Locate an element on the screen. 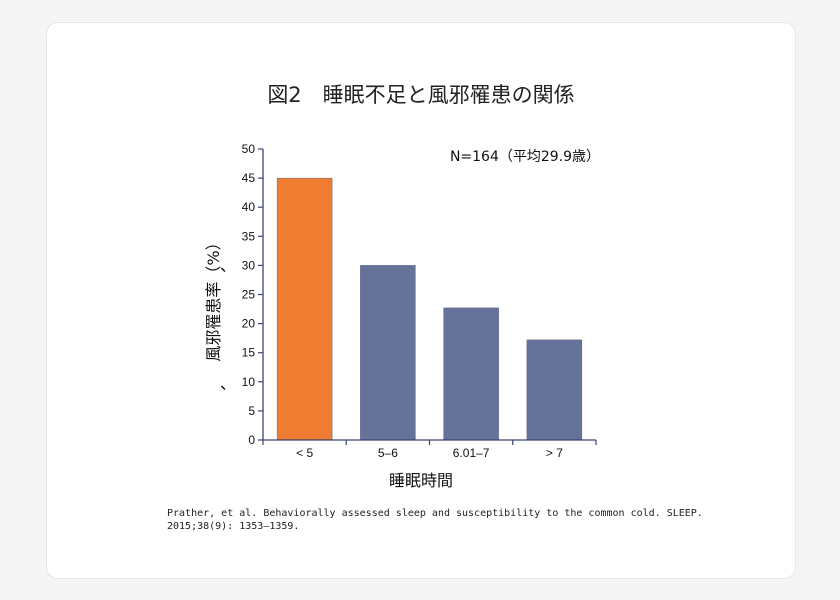  y-axis-title-mark-upper: 、 is located at coordinates (228, 265).